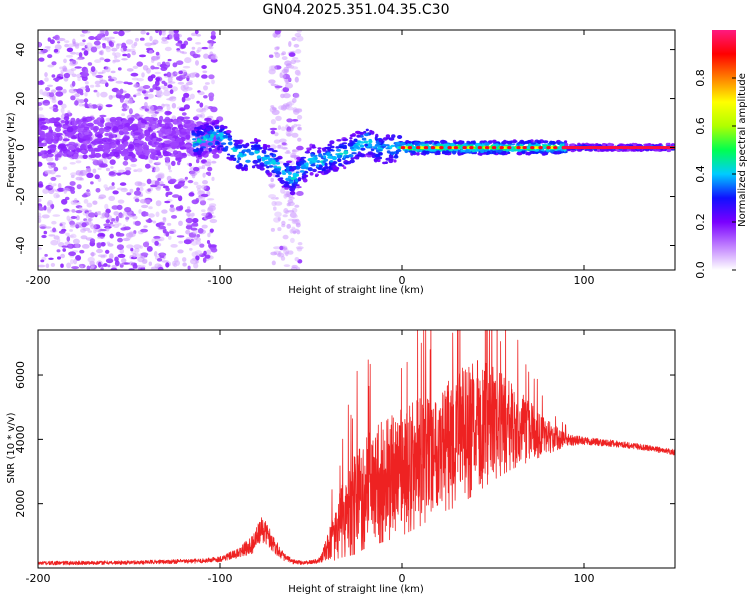 This screenshot has height=600, width=750. What do you see at coordinates (220, 280) in the screenshot?
I see `spectrogram-xtick-label: -100` at bounding box center [220, 280].